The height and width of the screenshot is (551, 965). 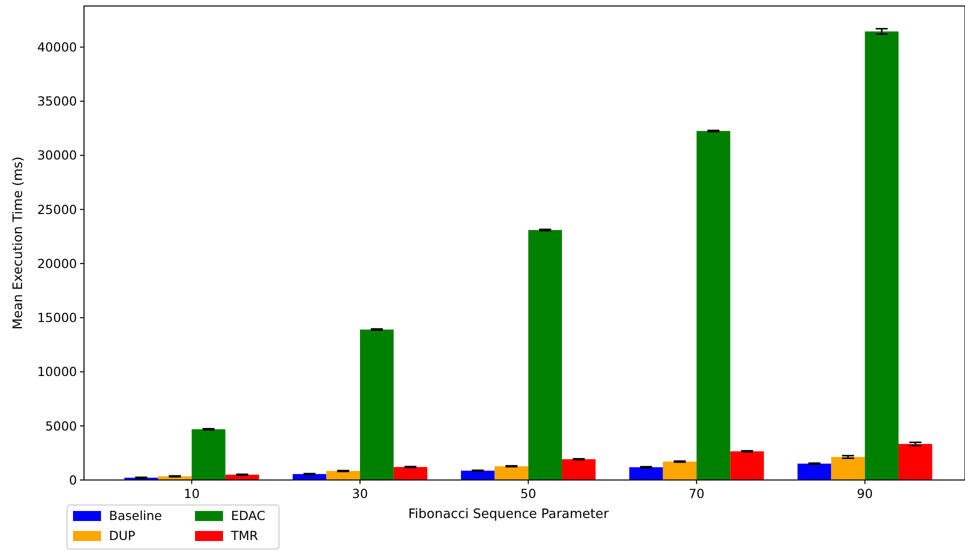 What do you see at coordinates (57, 263) in the screenshot?
I see `y-tick-label: 20000` at bounding box center [57, 263].